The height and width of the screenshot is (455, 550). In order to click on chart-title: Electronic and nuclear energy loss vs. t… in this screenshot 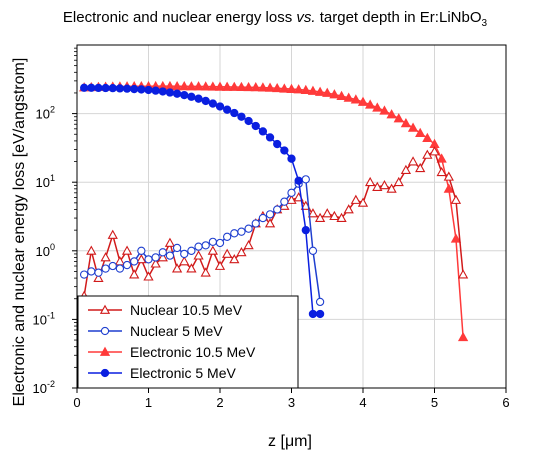, I will do `click(275, 19)`.